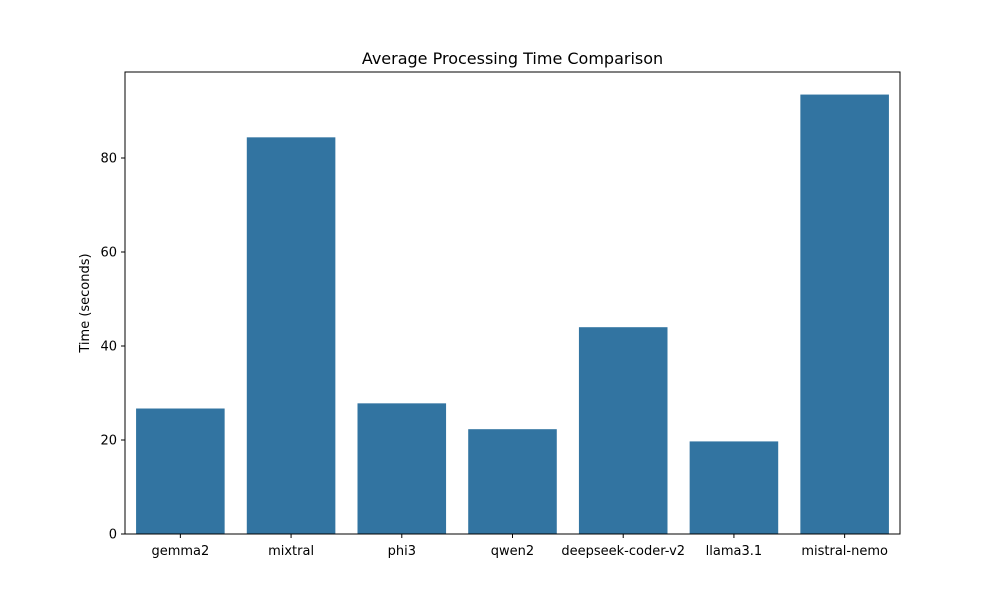 The image size is (1000, 600). What do you see at coordinates (734, 551) in the screenshot?
I see `x-tick-label: llama3.1` at bounding box center [734, 551].